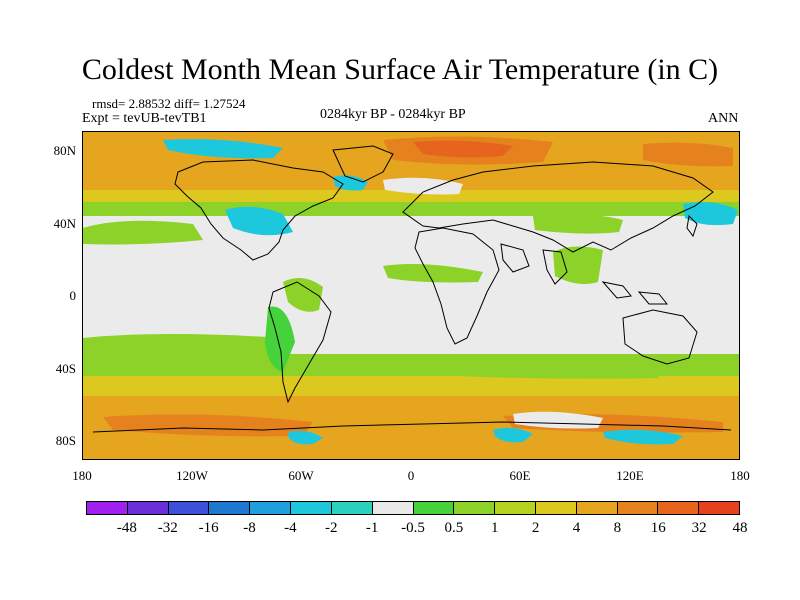 The width and height of the screenshot is (800, 600). Describe the element at coordinates (740, 528) in the screenshot. I see `colorbar-label: 48` at that location.